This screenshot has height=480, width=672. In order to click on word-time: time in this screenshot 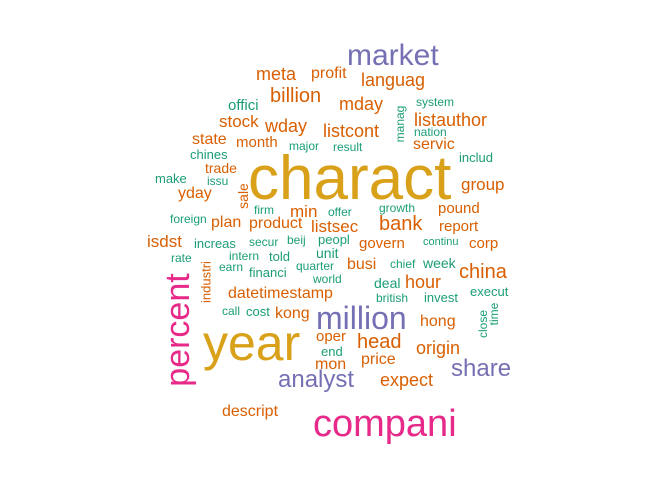, I will do `click(494, 314)`.